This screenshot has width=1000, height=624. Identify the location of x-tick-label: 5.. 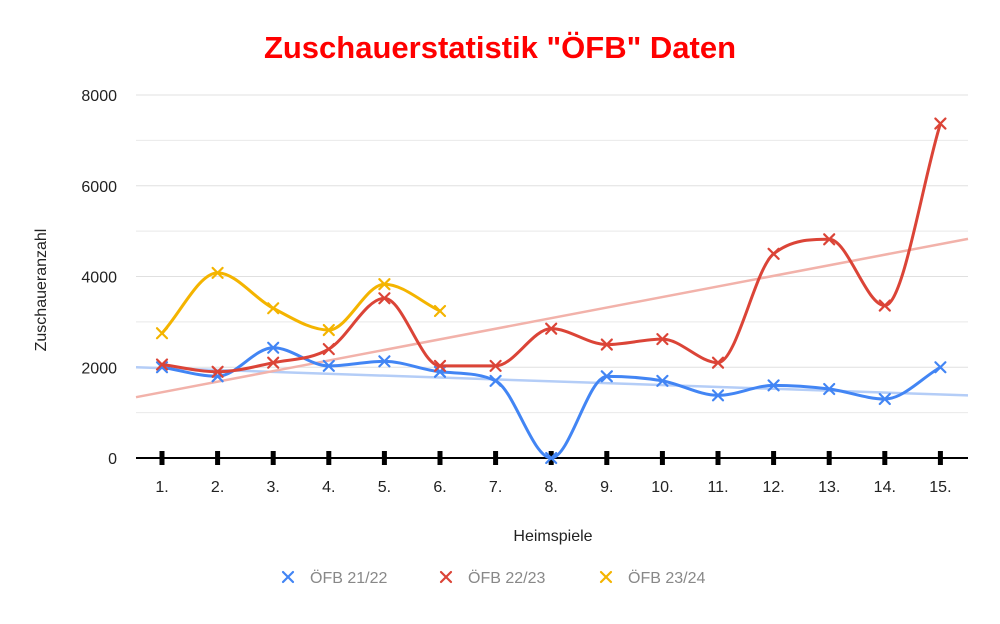
(384, 487).